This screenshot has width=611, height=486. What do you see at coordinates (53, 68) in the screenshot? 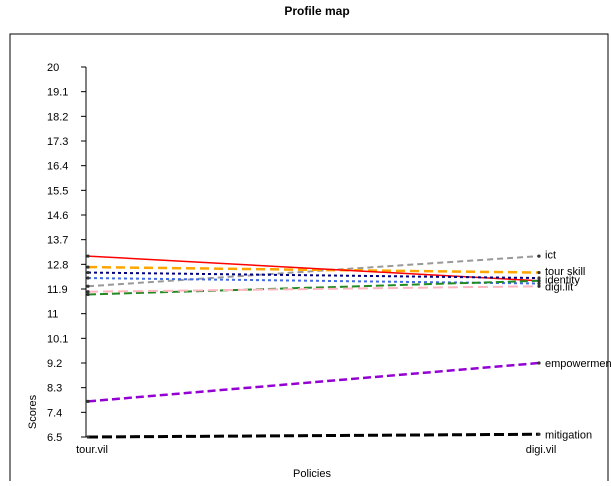
I see `y-tick-label: 20` at bounding box center [53, 68].